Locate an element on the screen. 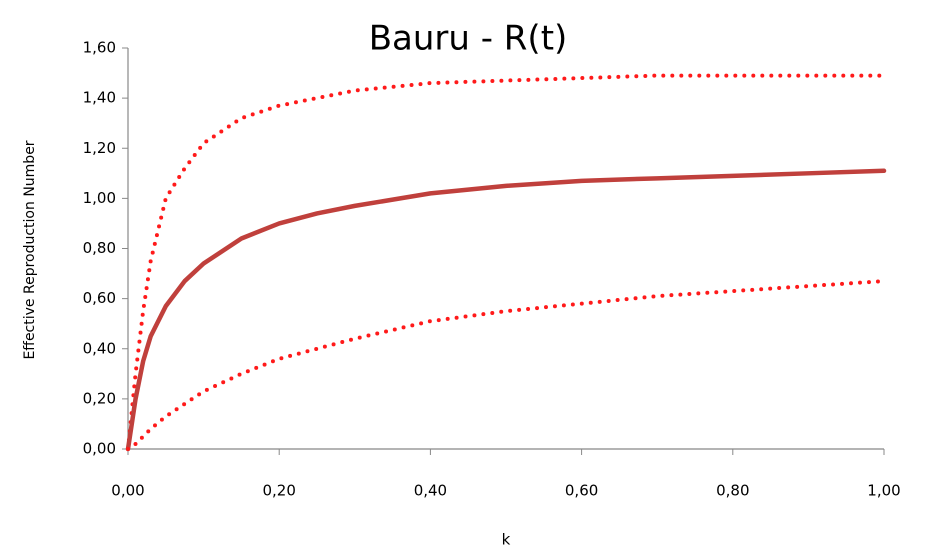 This screenshot has height=552, width=927. y-tick-label: 0,00 is located at coordinates (99, 449).